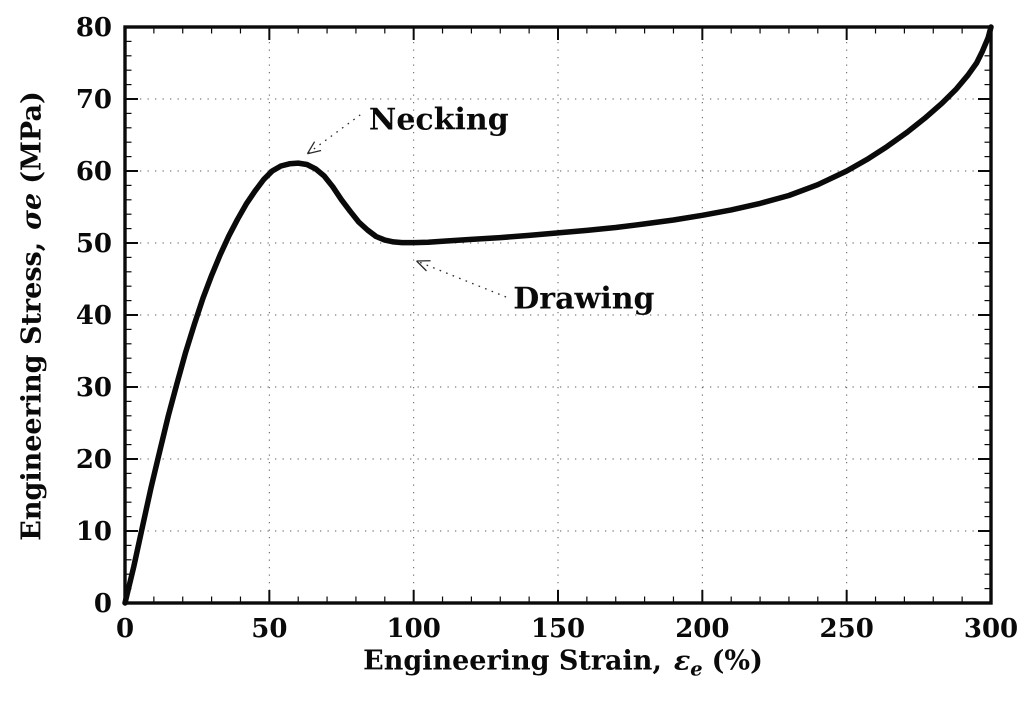  What do you see at coordinates (847, 629) in the screenshot?
I see `x-tick-label: 250` at bounding box center [847, 629].